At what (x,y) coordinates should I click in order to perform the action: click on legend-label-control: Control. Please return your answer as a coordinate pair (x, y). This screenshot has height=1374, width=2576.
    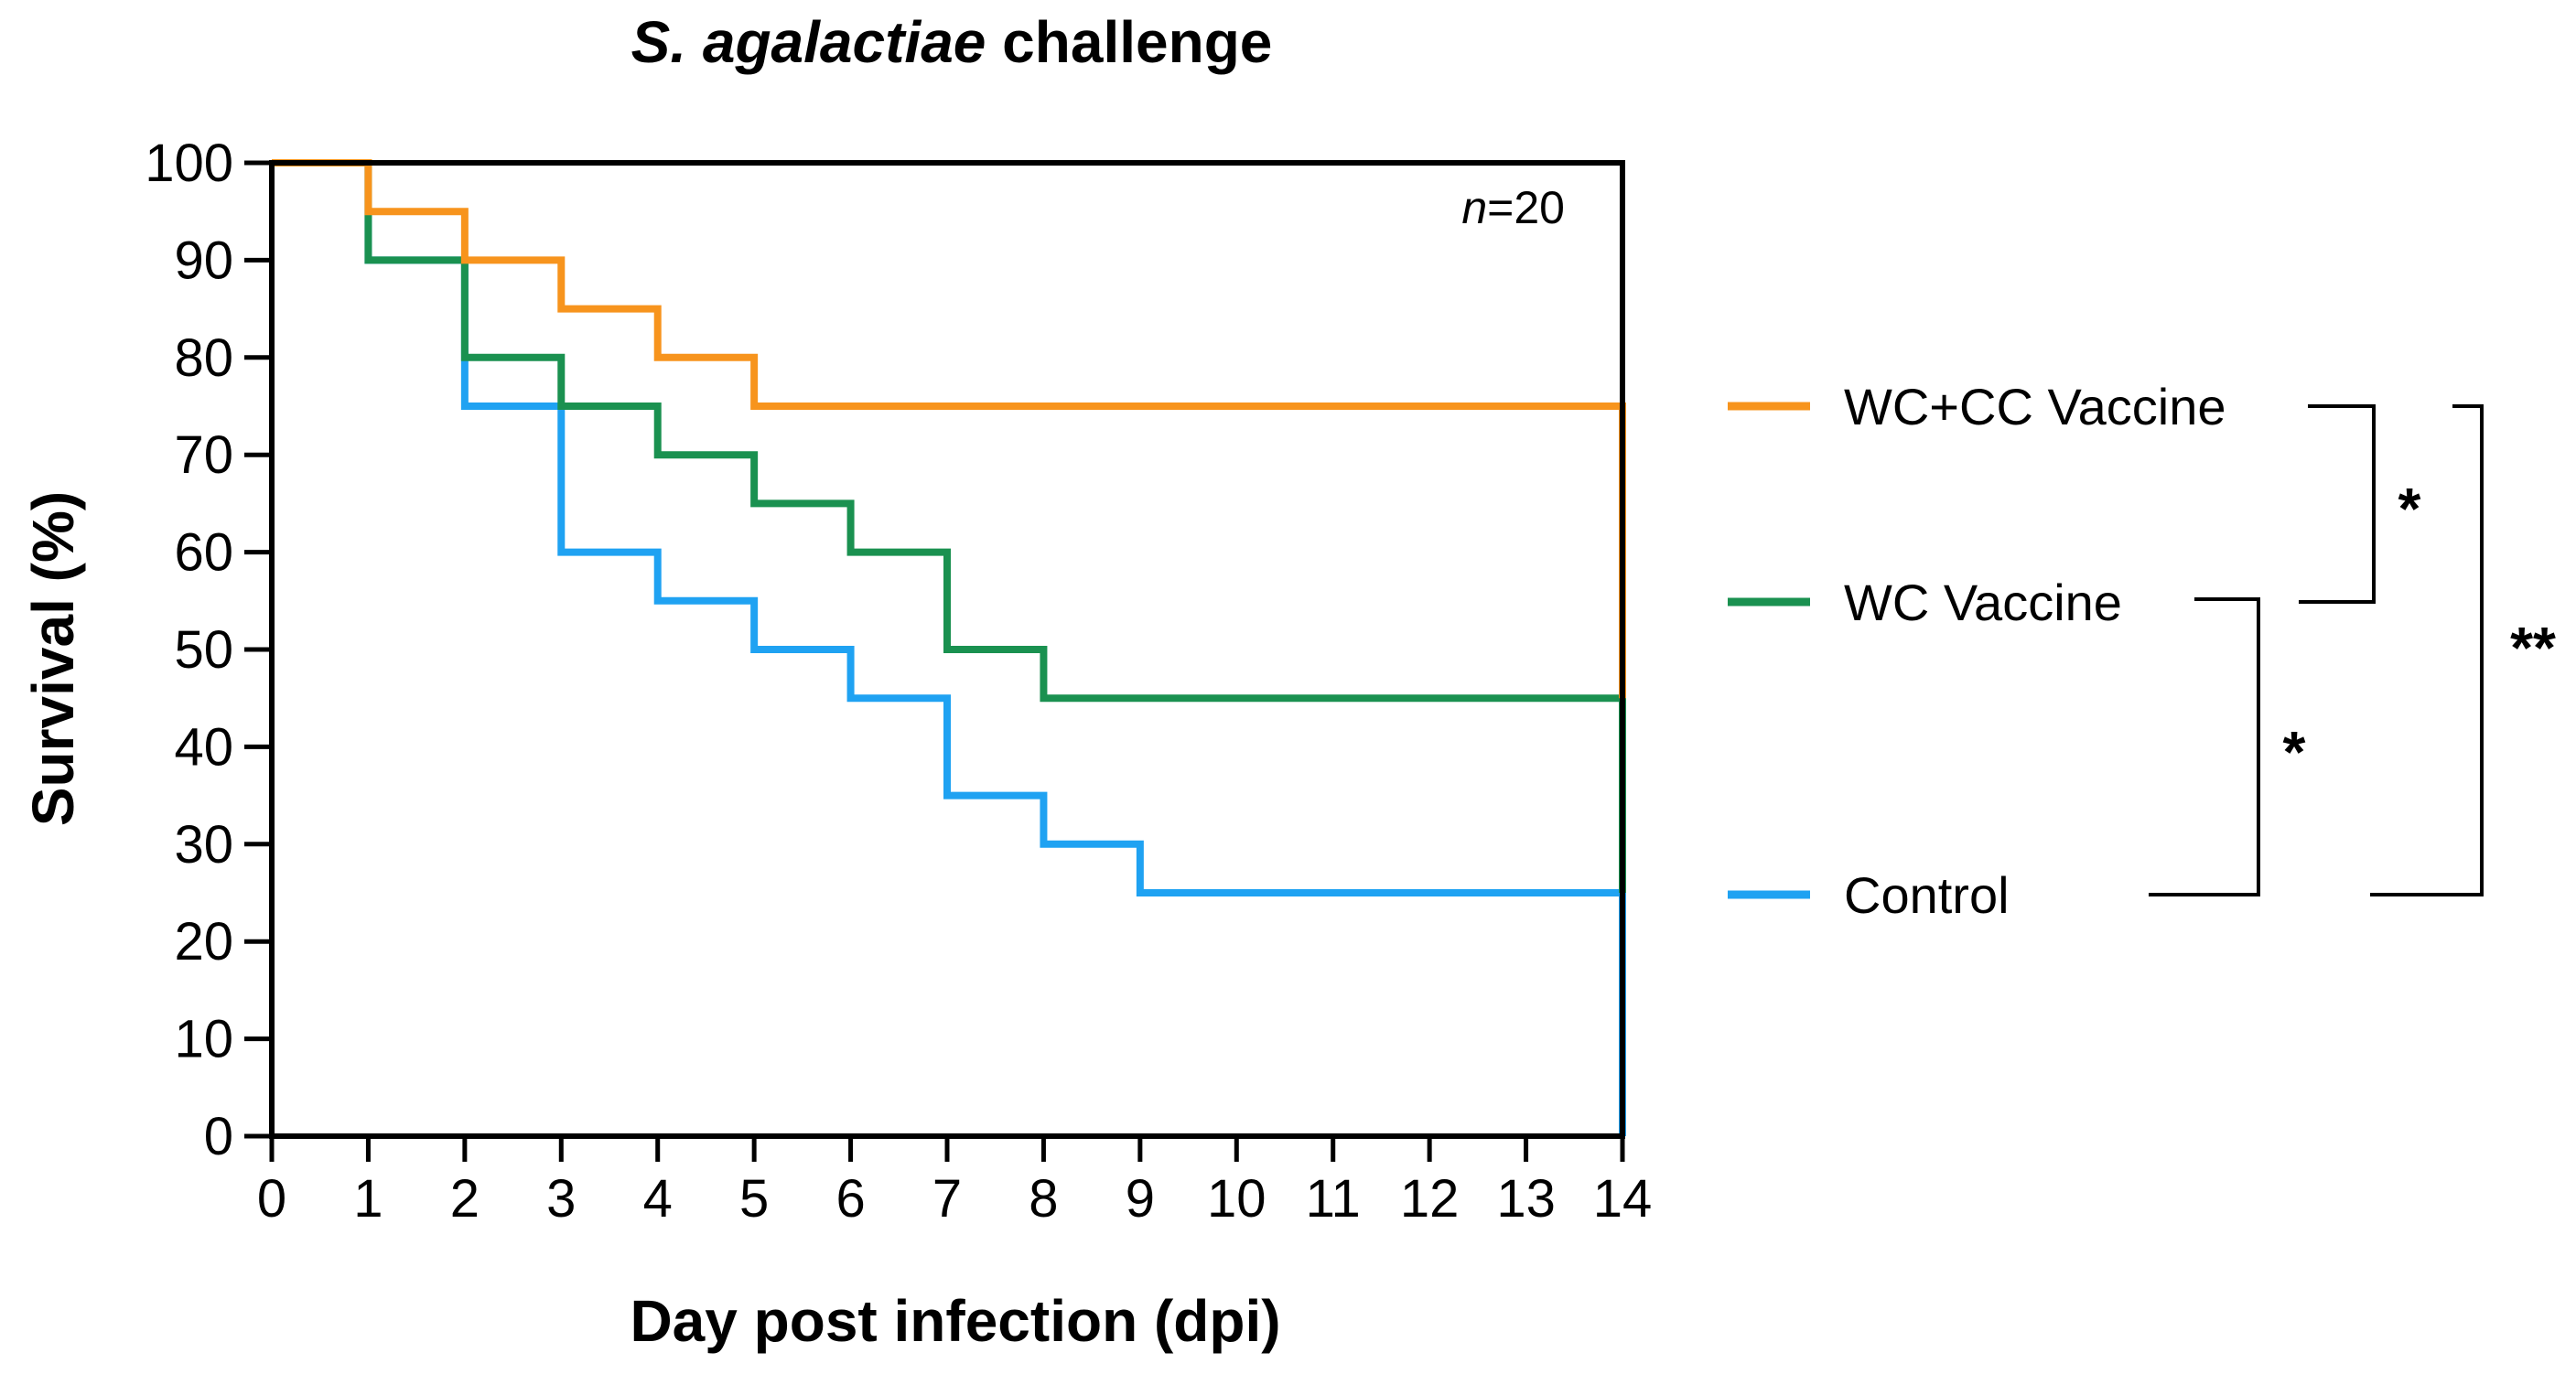
    Looking at the image, I should click on (1927, 895).